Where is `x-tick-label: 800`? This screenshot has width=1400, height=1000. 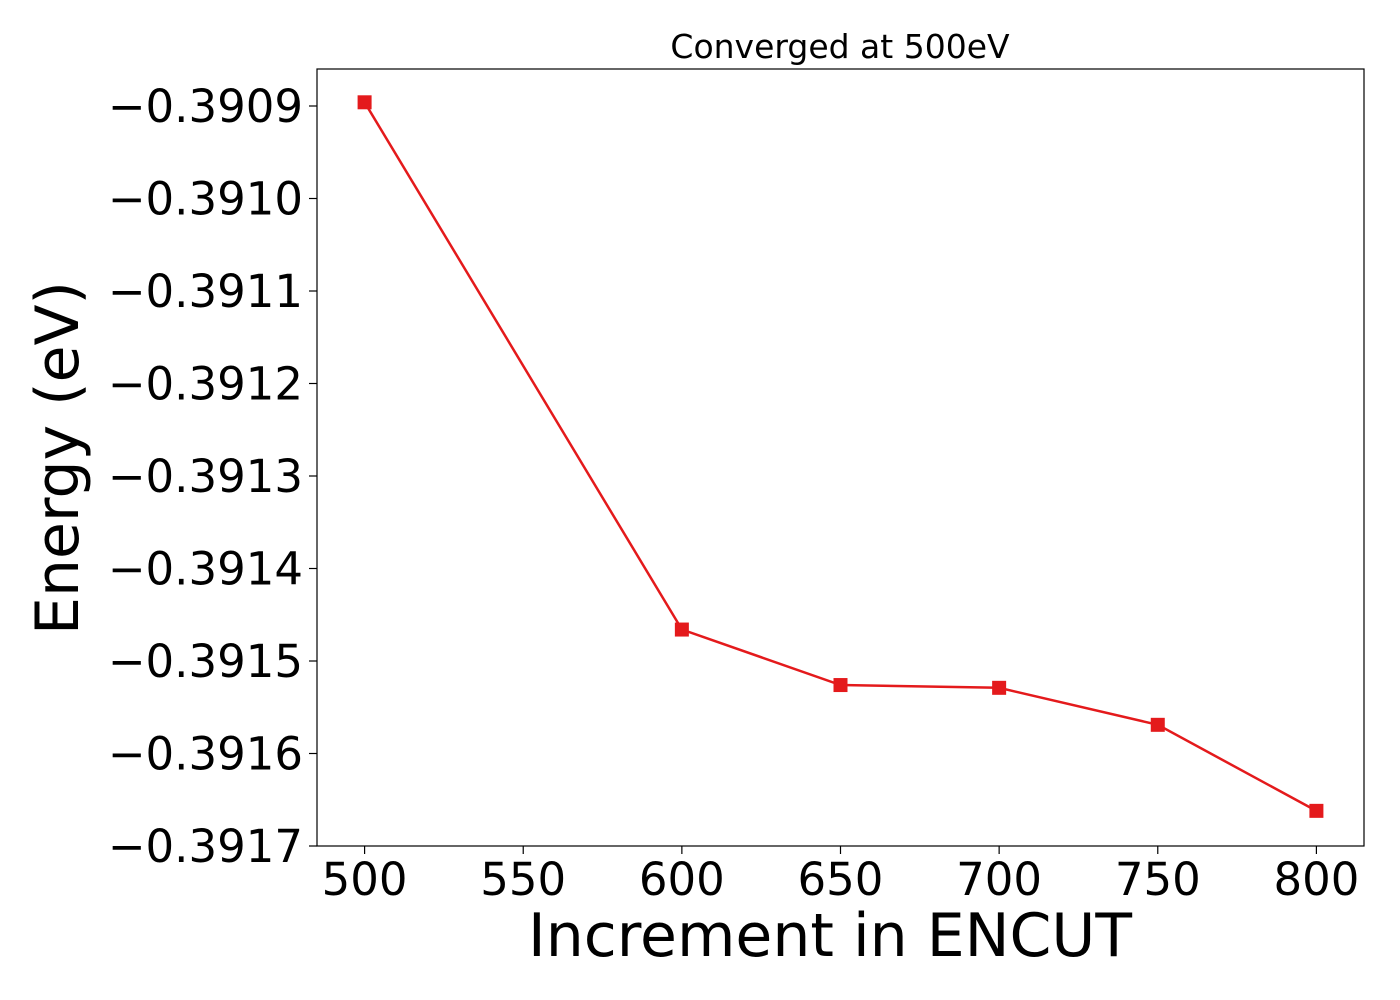
x-tick-label: 800 is located at coordinates (1316, 879).